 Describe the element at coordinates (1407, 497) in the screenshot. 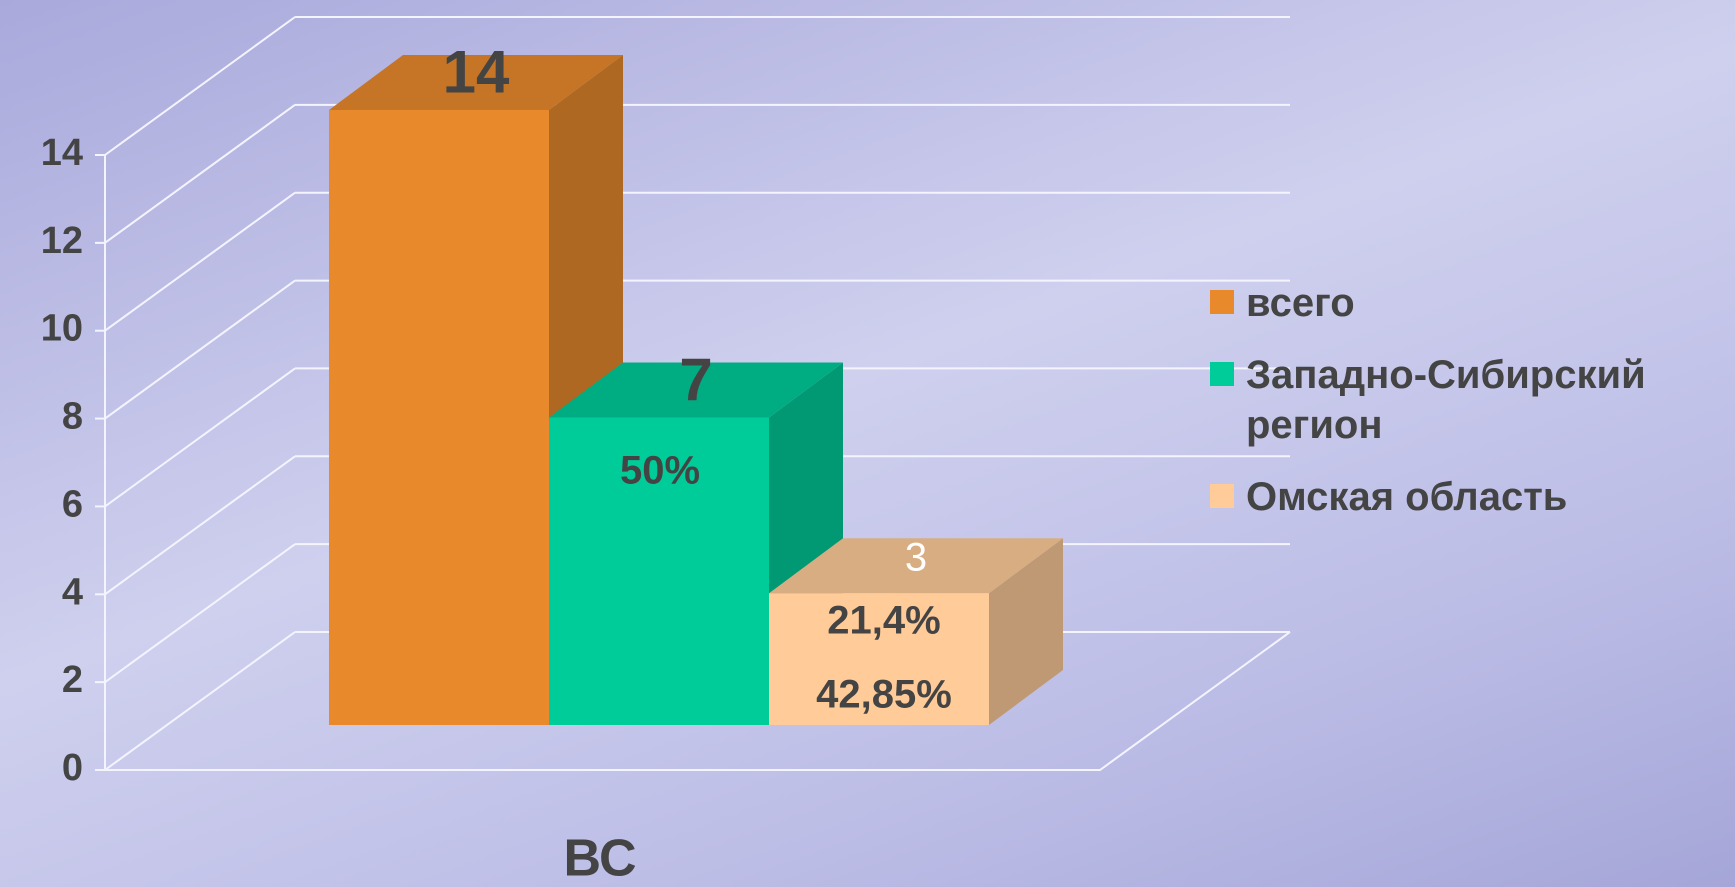

I see `legend-label: Омская область` at that location.